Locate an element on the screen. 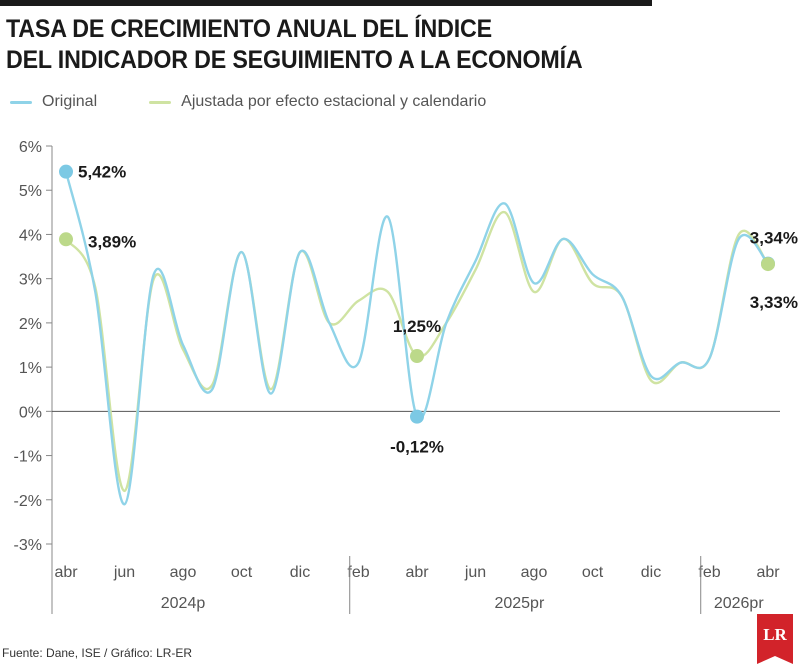 Image resolution: width=800 pixels, height=666 pixels. legend-label-original: Original is located at coordinates (70, 101).